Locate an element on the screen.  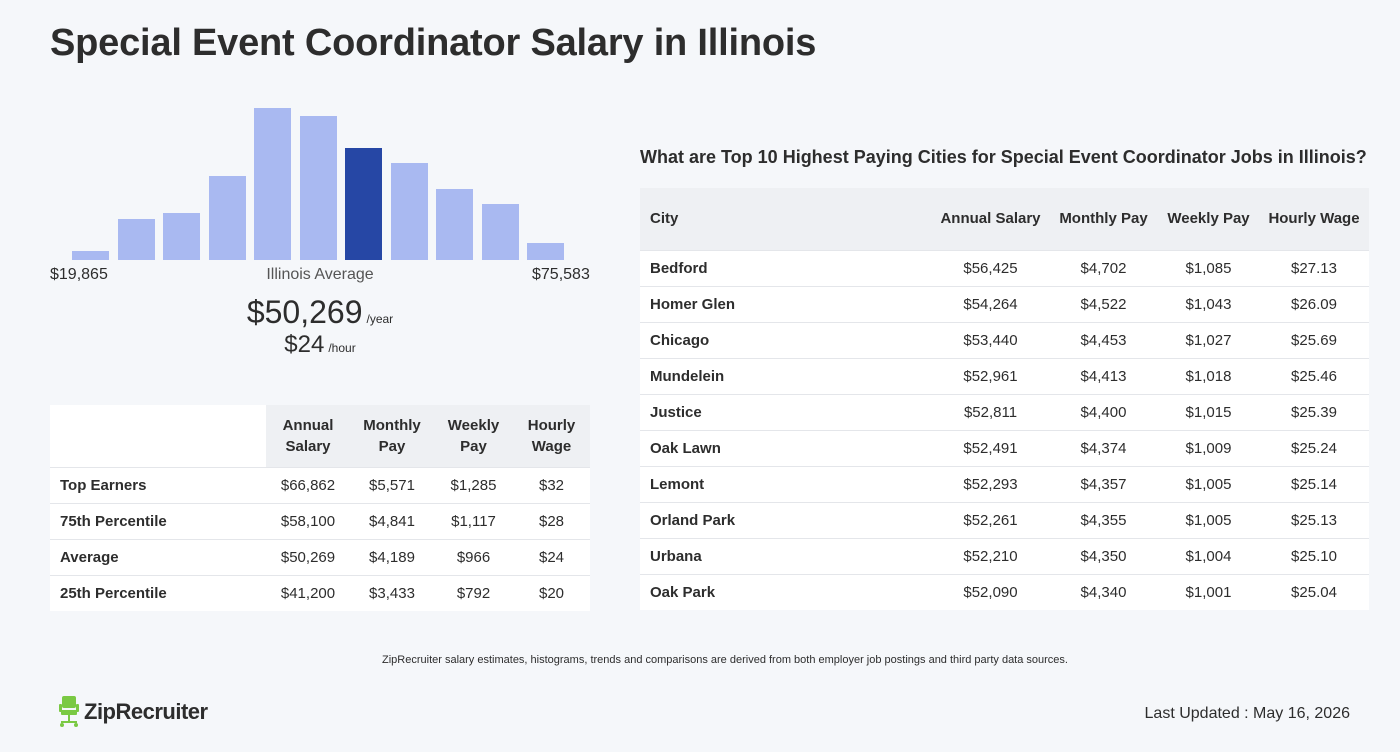
table-row: Oak Park $52,090 $4,340 $1,001 $25.04 is located at coordinates (1004, 591).